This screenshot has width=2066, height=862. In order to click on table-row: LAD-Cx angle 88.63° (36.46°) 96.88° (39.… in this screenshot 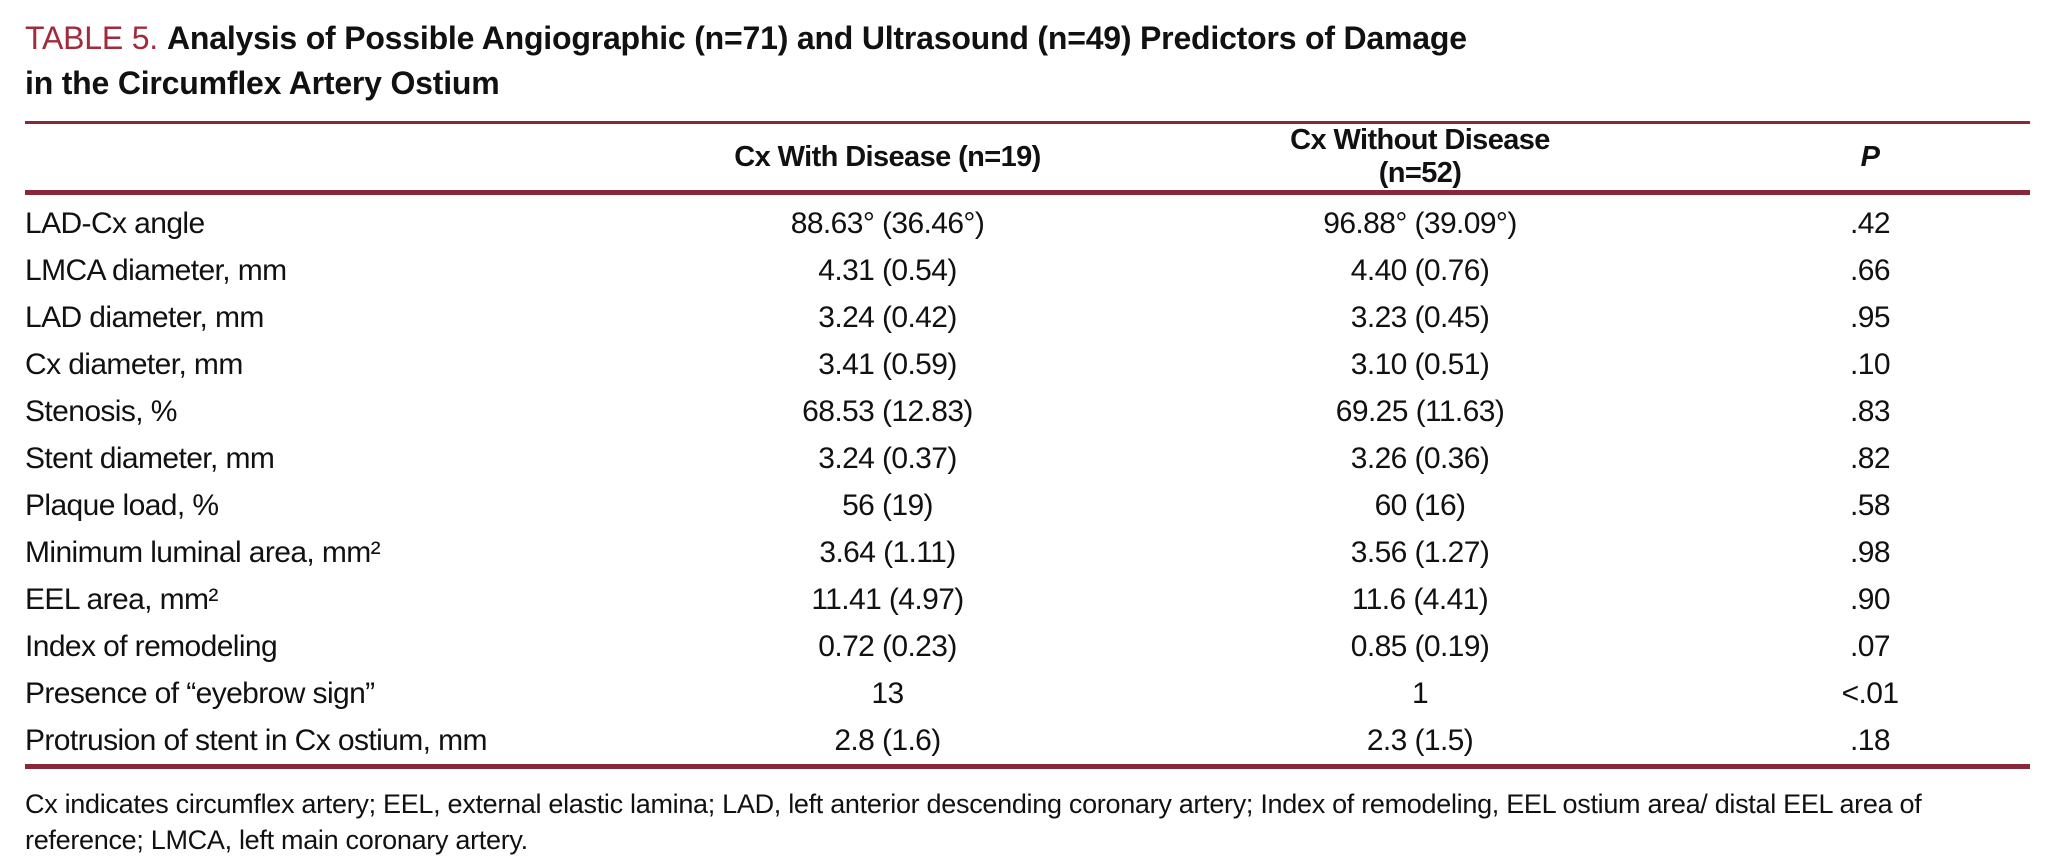, I will do `click(1027, 220)`.